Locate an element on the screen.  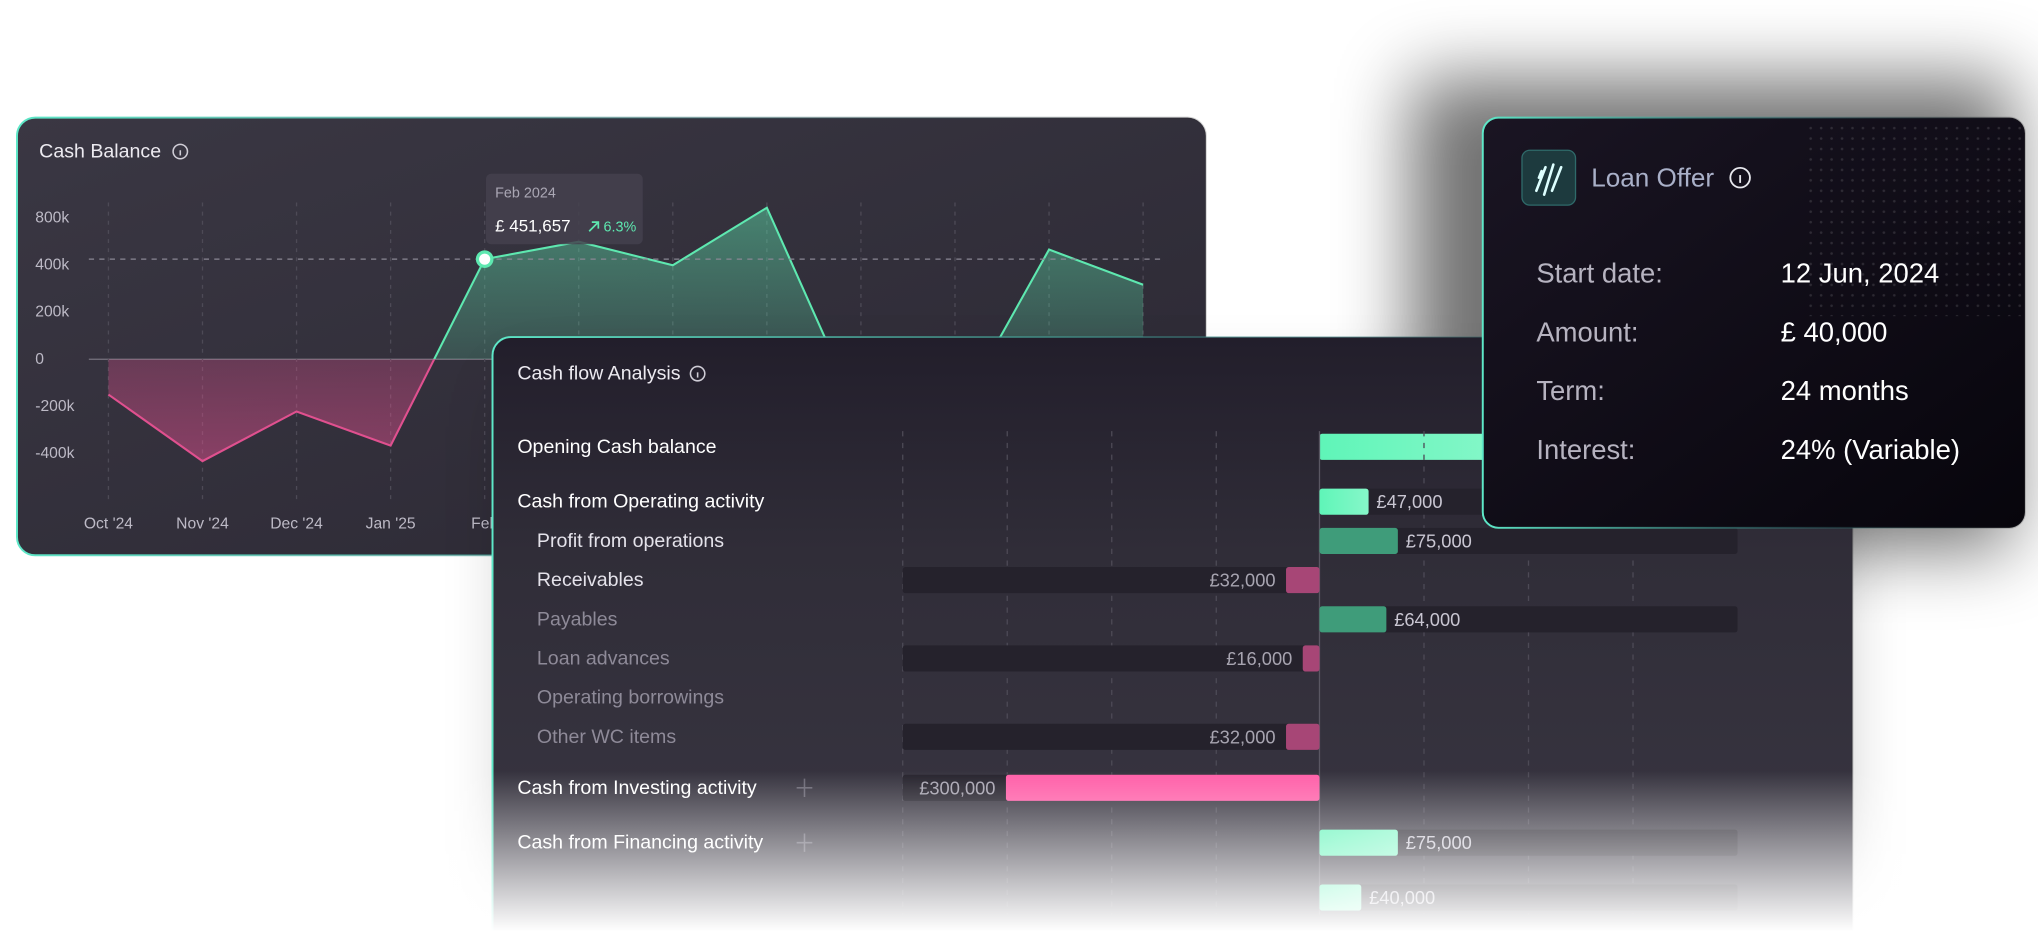
field-label: Term: is located at coordinates (1570, 390).